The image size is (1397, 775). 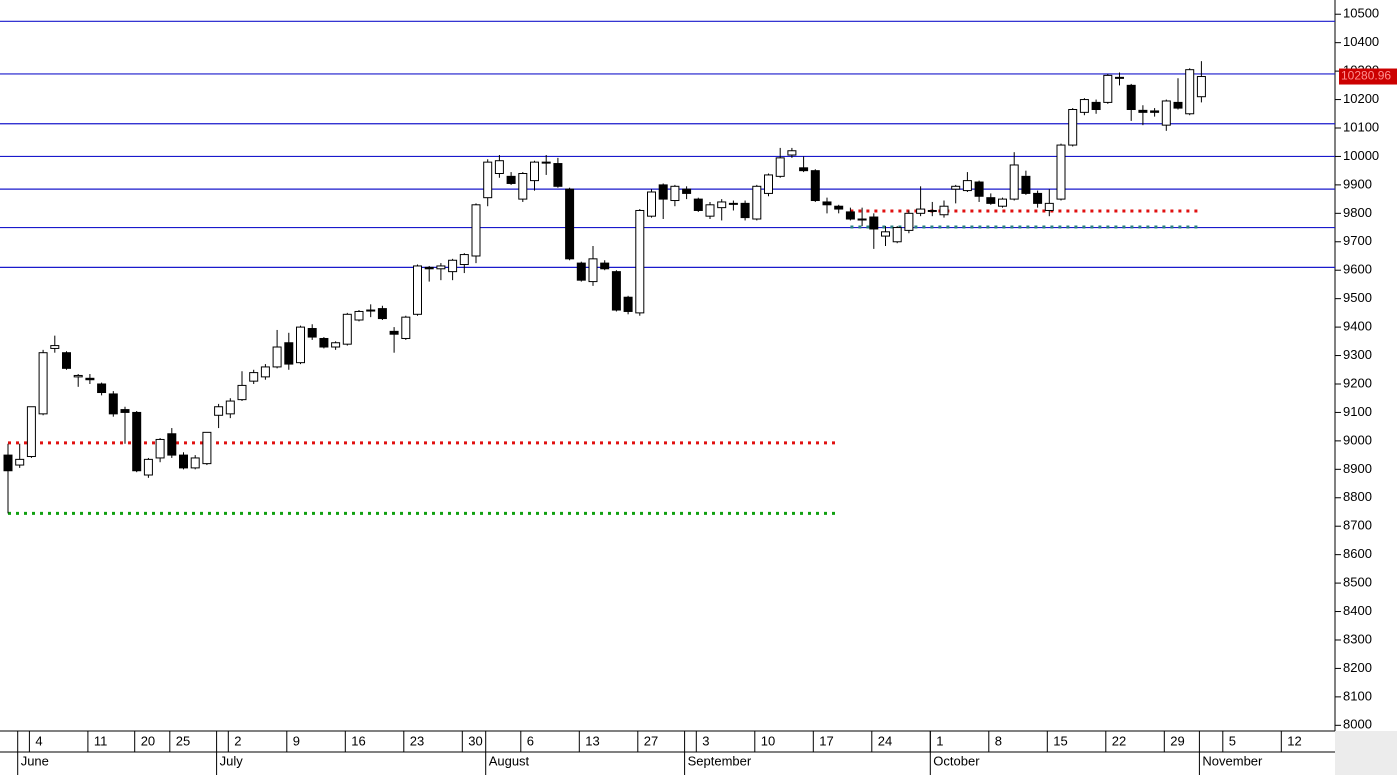 I want to click on y-tick-label: 10100, so click(x=1361, y=126).